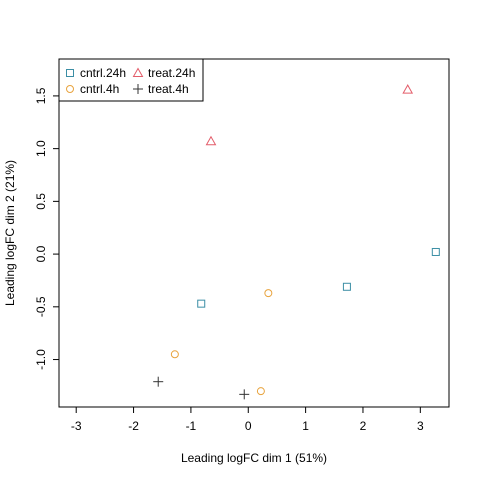 Image resolution: width=480 pixels, height=480 pixels. Describe the element at coordinates (138, 72) in the screenshot. I see `legend-marker-treat-24h` at that location.